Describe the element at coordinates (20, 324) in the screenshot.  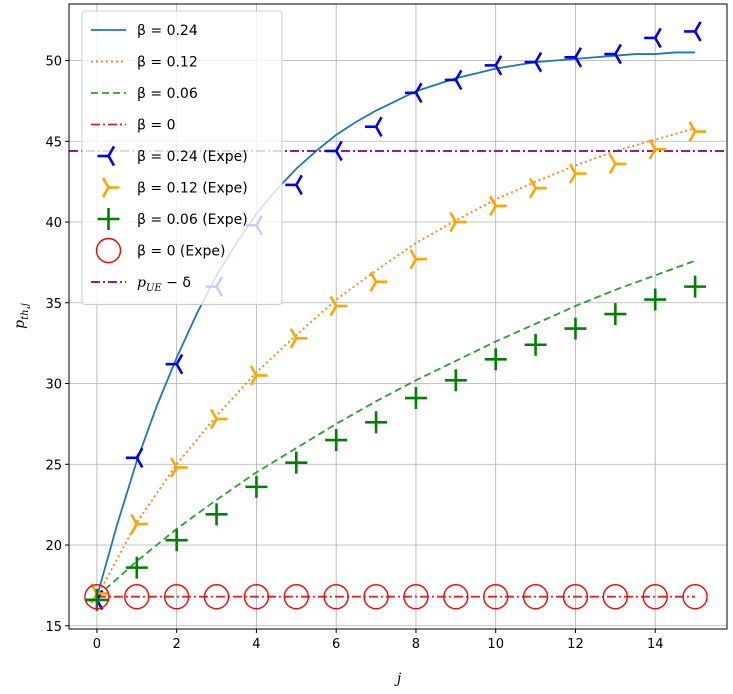
I see `y-axis-label-base: p` at that location.